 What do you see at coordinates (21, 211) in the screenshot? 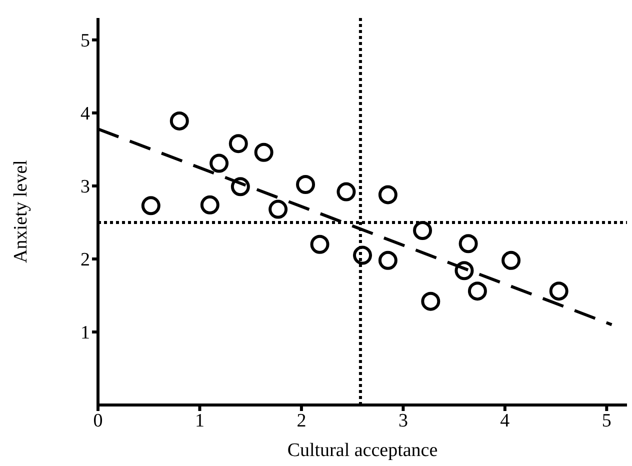
I see `y-axis-title: Anxiety level` at bounding box center [21, 211].